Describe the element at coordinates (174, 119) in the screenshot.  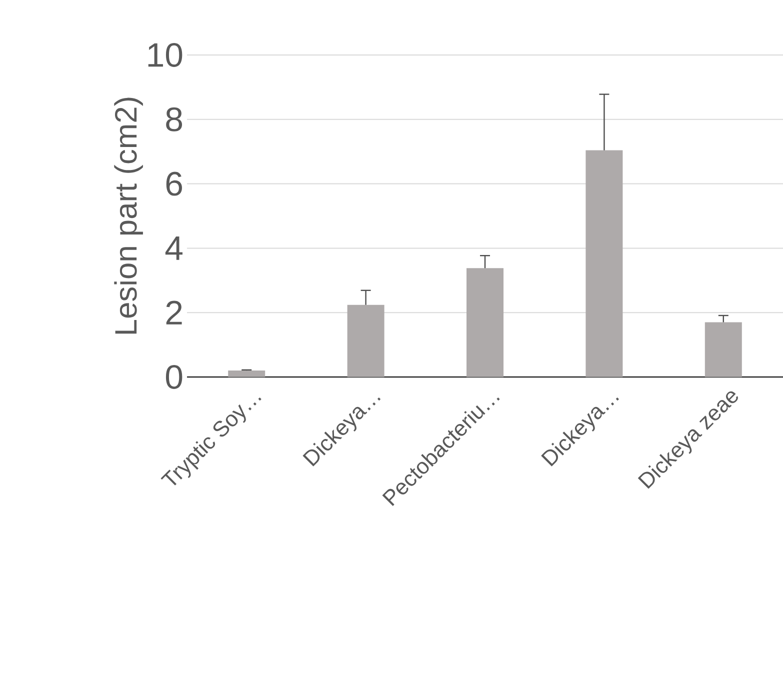
I see `y-tick-label: 8` at that location.